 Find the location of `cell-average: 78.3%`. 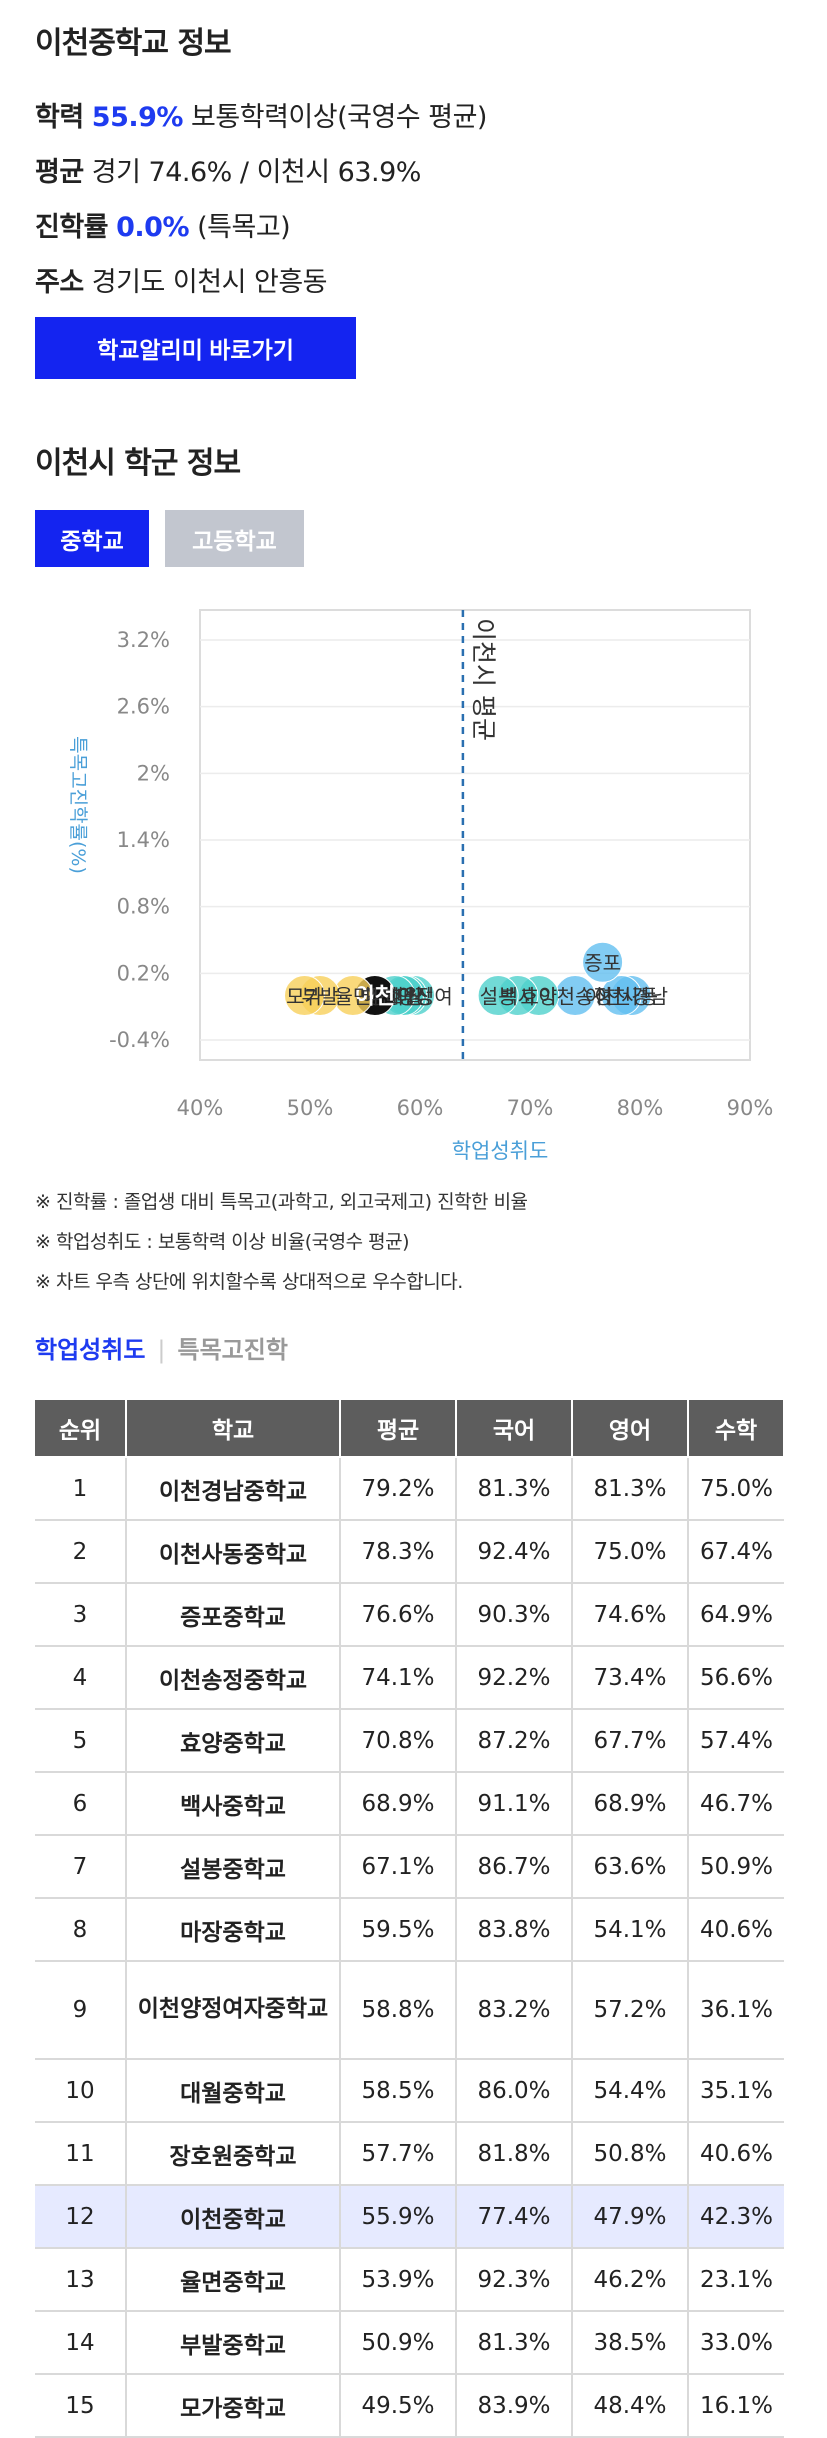

cell-average: 78.3% is located at coordinates (398, 1552).